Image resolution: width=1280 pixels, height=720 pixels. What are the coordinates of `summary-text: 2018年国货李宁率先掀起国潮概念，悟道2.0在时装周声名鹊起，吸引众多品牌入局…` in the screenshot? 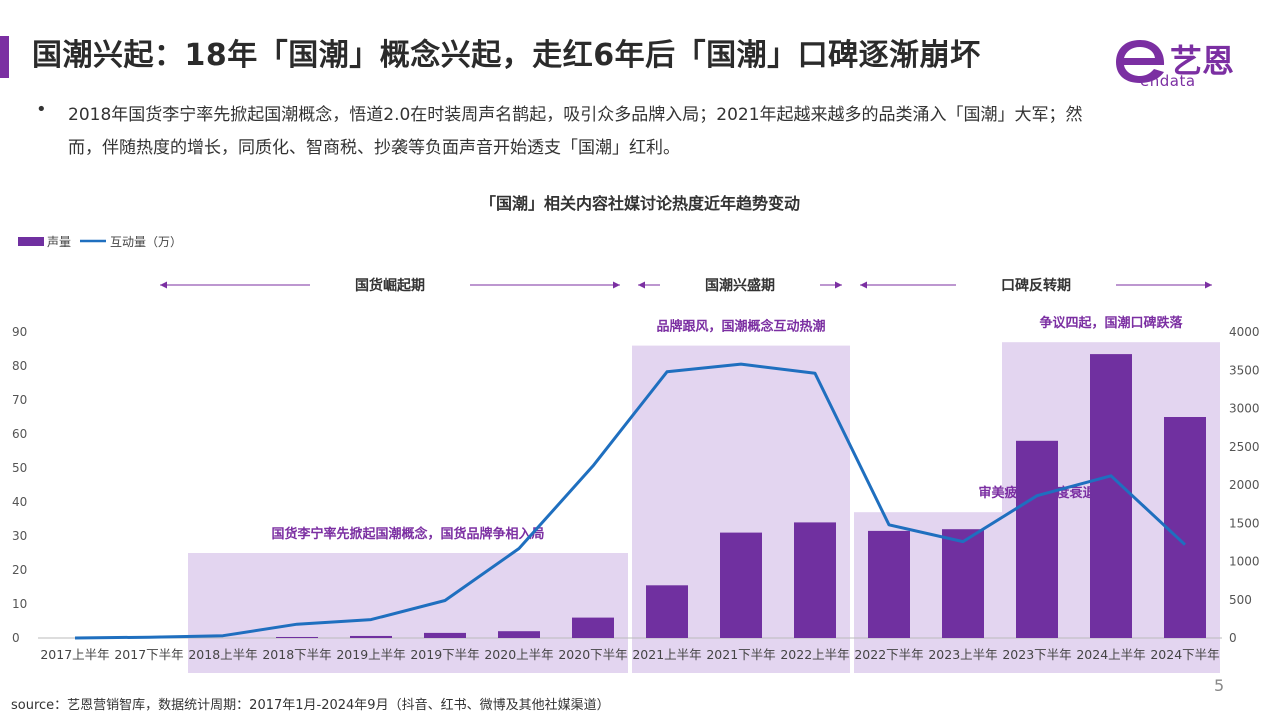 It's located at (575, 131).